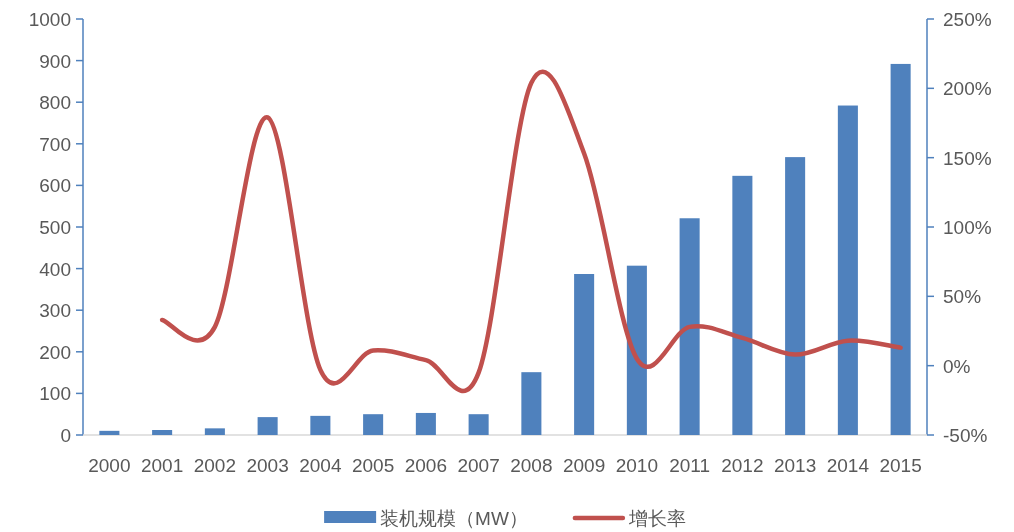 This screenshot has width=1014, height=532. What do you see at coordinates (967, 227) in the screenshot?
I see `y2-tick-label: 100%` at bounding box center [967, 227].